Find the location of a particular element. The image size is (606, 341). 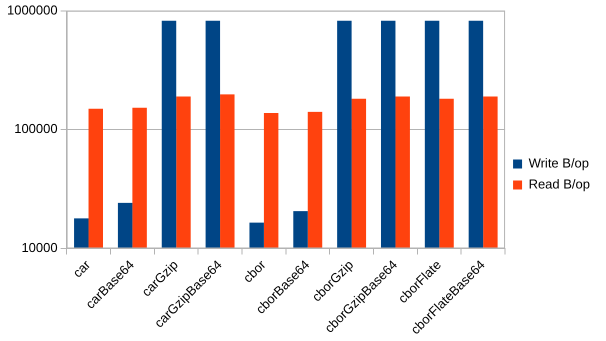

x-tick-label: car is located at coordinates (82, 268).